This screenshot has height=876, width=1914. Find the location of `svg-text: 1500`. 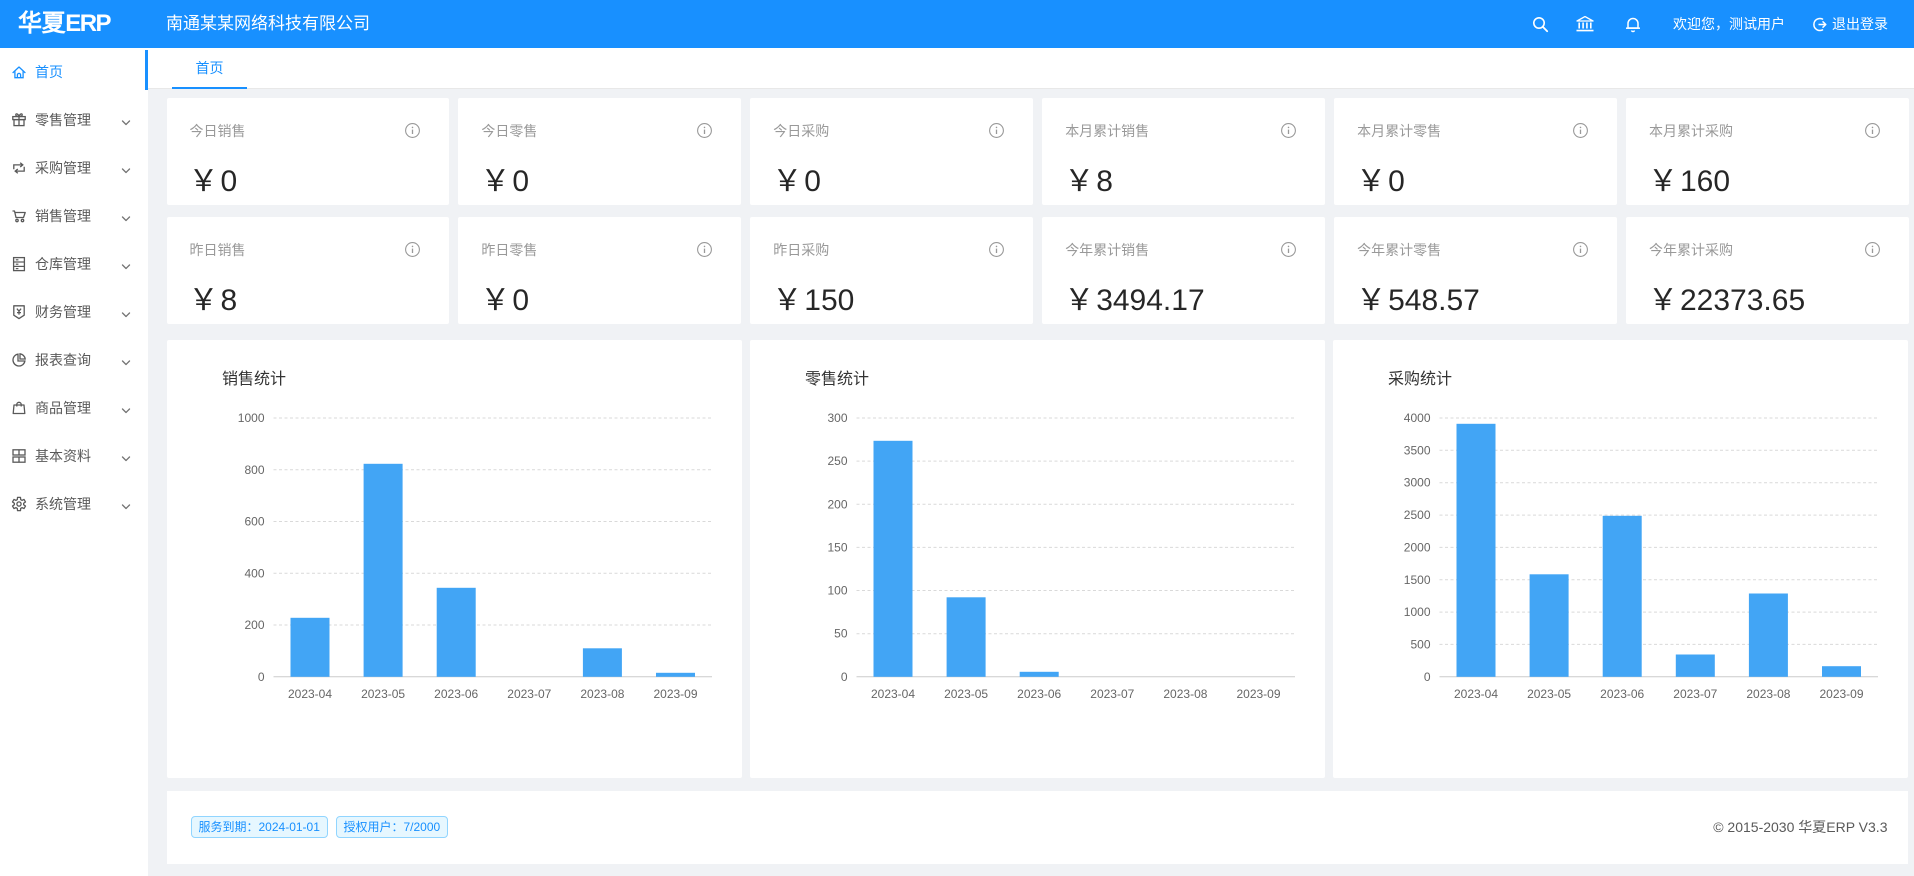

svg-text: 1500 is located at coordinates (1417, 580).